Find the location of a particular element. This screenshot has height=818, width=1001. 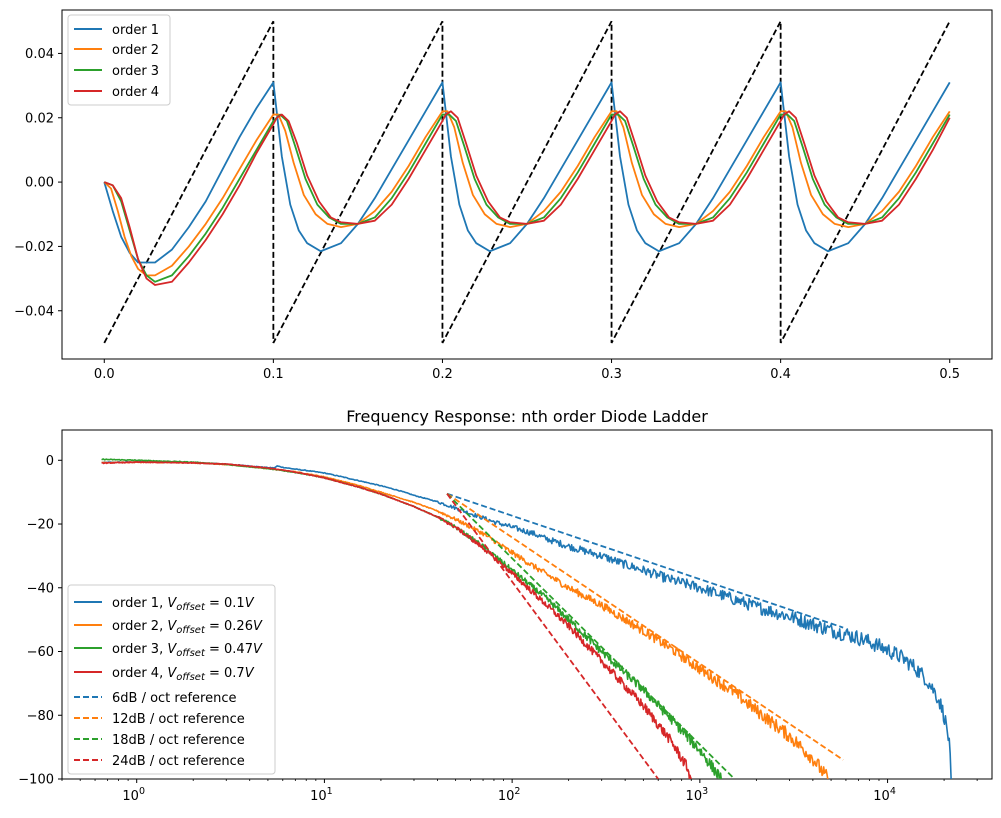

legend-label-order-2-offset: order 2, Voffset = 0.26V is located at coordinates (187, 627).